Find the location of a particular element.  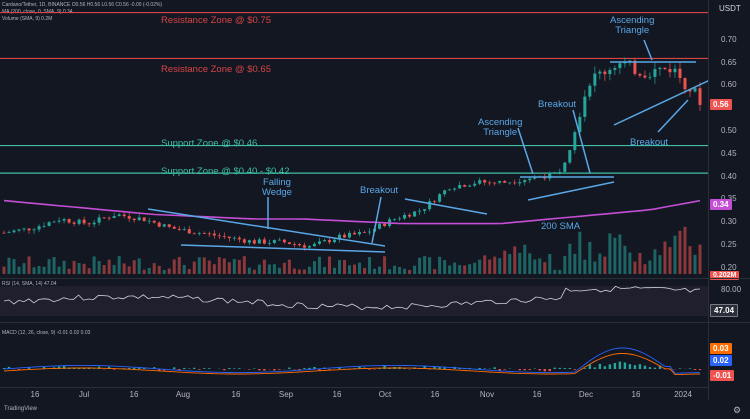

x-tick: Jul is located at coordinates (84, 394).